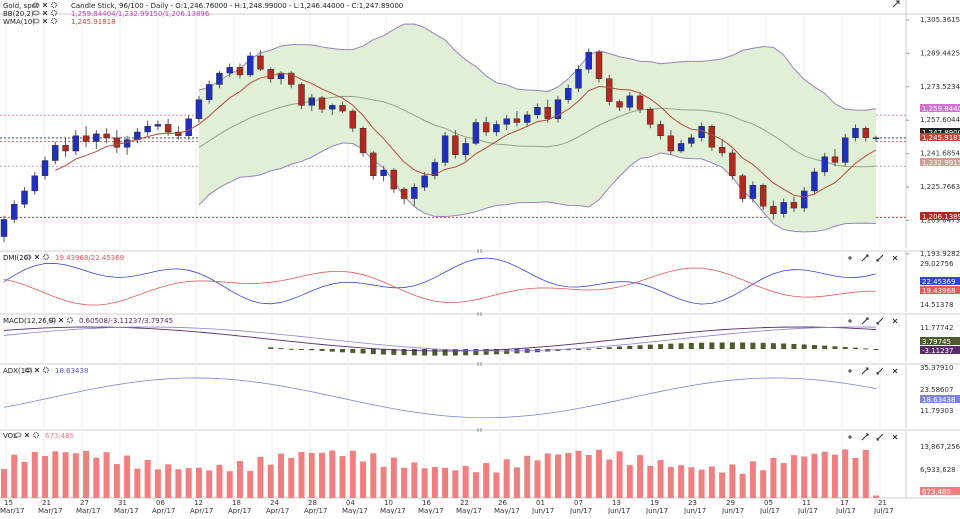 The width and height of the screenshot is (960, 519). What do you see at coordinates (239, 510) in the screenshot?
I see `x-tick-month: Apr/17` at bounding box center [239, 510].